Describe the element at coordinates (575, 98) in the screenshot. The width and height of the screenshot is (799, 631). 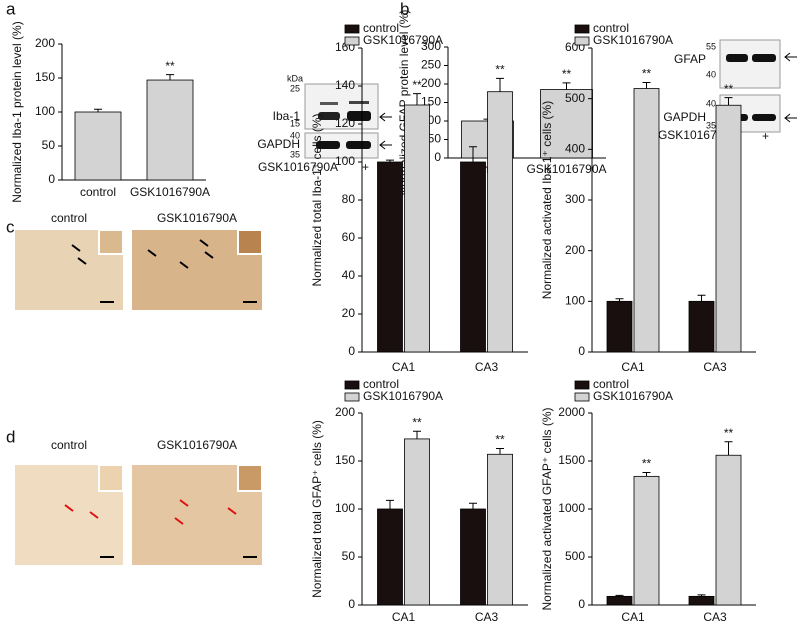
I see `y-tick-label: 500` at that location.